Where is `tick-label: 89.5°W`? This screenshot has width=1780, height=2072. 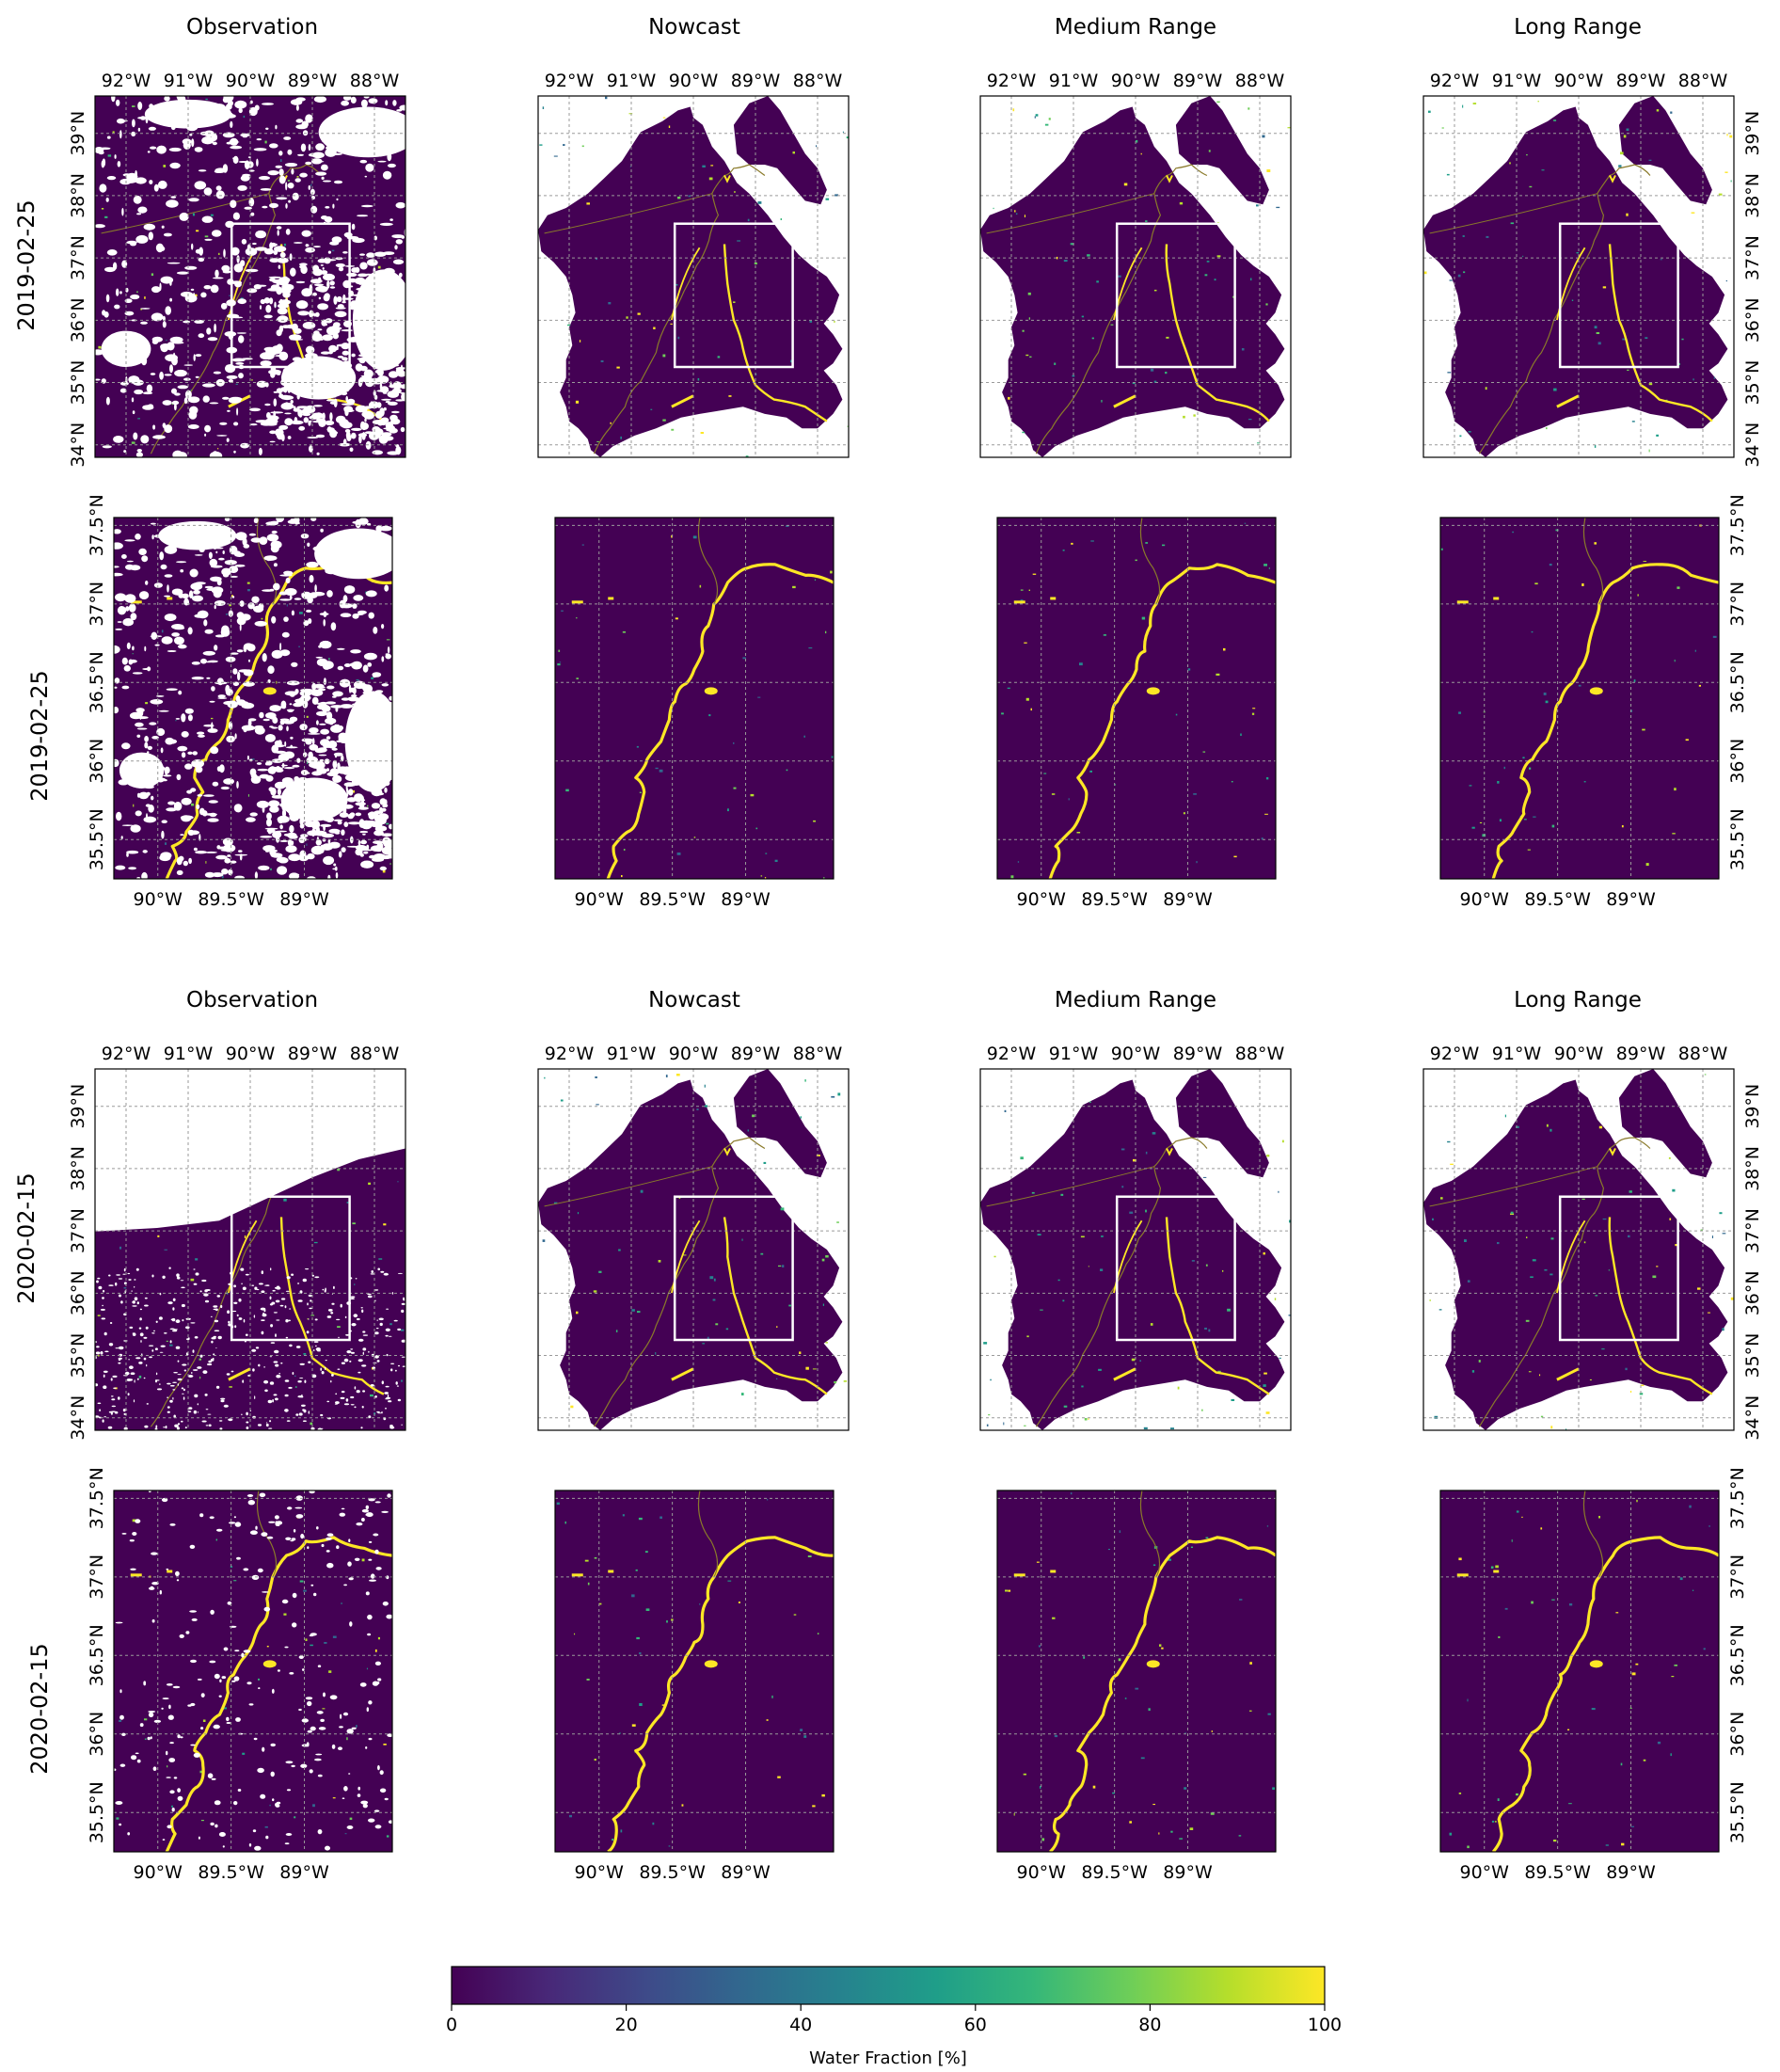
tick-label: 89.5°W is located at coordinates (1557, 1872).